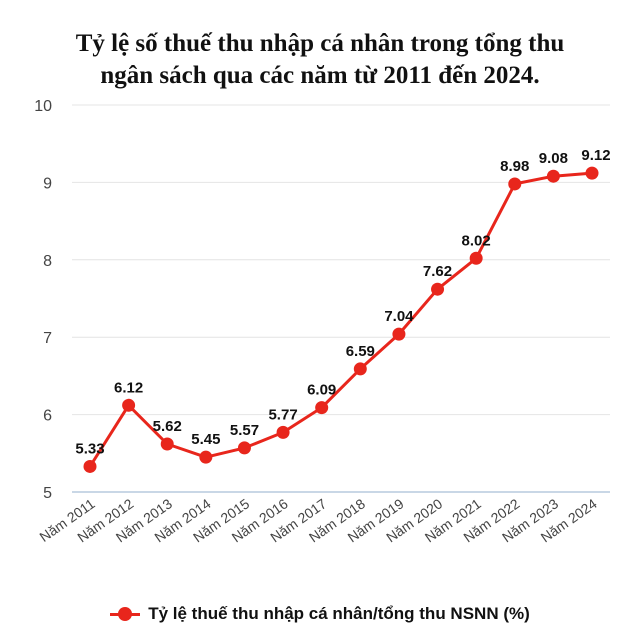 This screenshot has width=640, height=636. What do you see at coordinates (476, 240) in the screenshot?
I see `data-label: 8.02` at bounding box center [476, 240].